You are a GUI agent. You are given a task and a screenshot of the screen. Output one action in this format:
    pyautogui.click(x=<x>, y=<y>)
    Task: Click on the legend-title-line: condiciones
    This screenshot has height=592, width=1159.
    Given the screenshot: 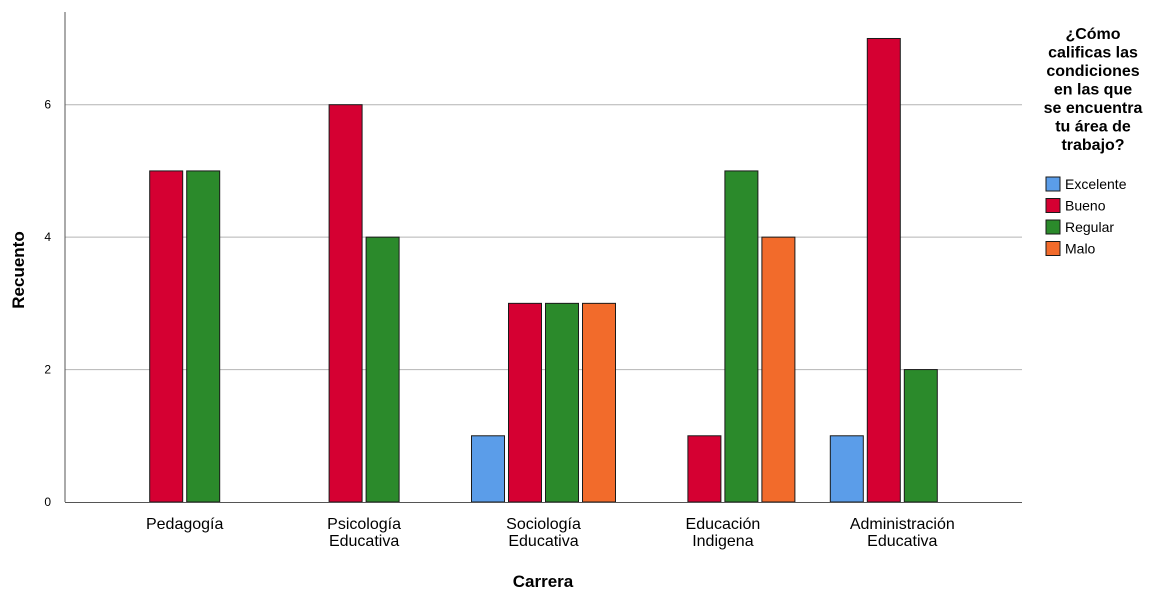 What is the action you would take?
    pyautogui.click(x=1092, y=71)
    